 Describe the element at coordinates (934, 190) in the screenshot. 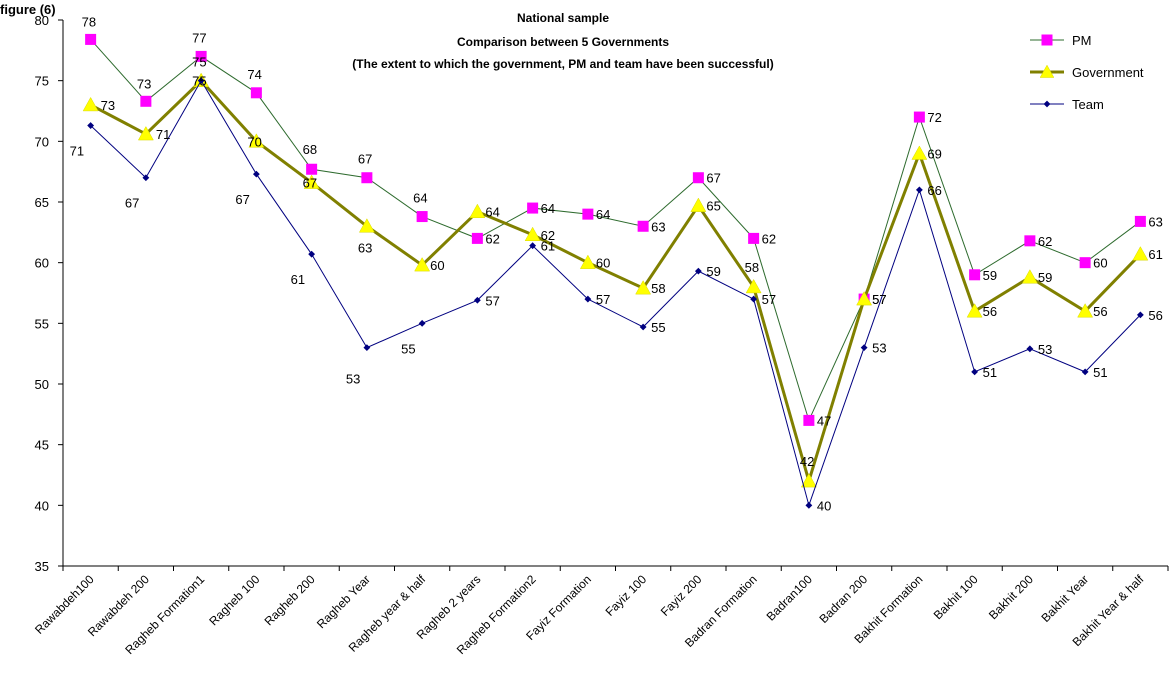

I see `data-label-team: 66` at that location.